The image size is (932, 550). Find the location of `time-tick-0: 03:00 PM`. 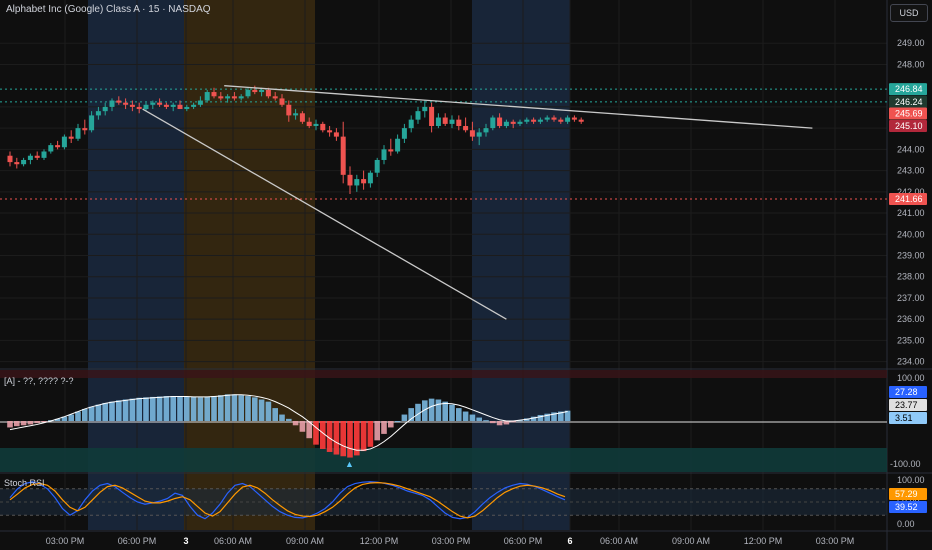

time-tick-0: 03:00 PM is located at coordinates (65, 541).